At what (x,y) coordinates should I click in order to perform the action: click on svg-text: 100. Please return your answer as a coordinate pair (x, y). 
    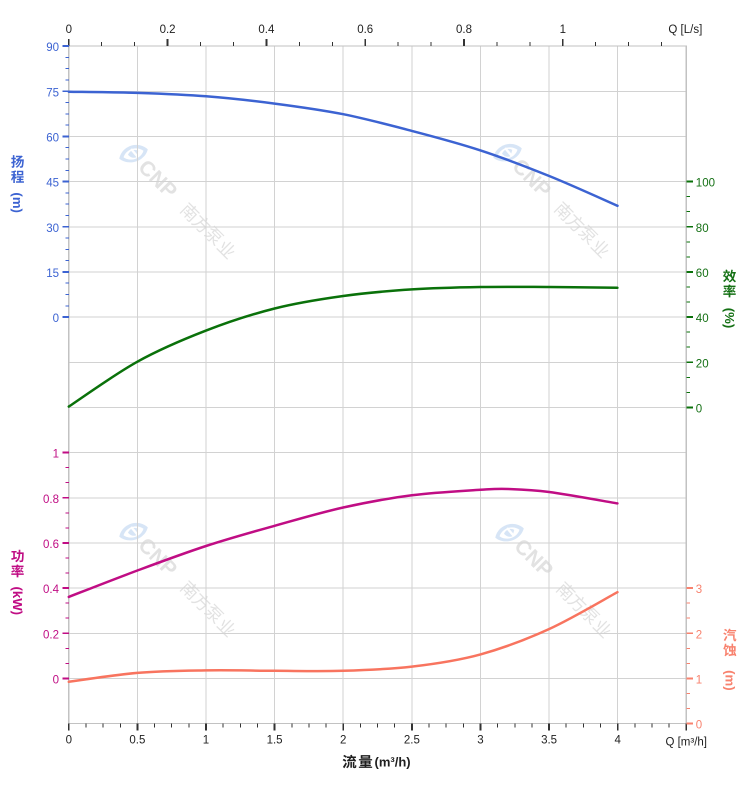
    Looking at the image, I should click on (705, 184).